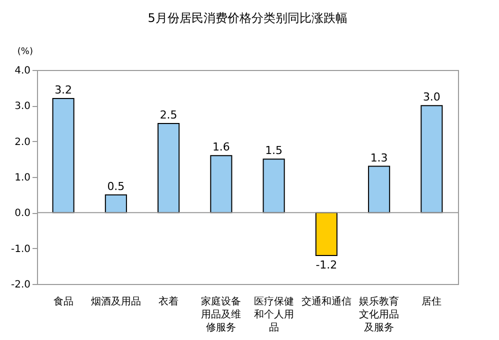  What do you see at coordinates (431, 97) in the screenshot?
I see `data-label: 3.0` at bounding box center [431, 97].